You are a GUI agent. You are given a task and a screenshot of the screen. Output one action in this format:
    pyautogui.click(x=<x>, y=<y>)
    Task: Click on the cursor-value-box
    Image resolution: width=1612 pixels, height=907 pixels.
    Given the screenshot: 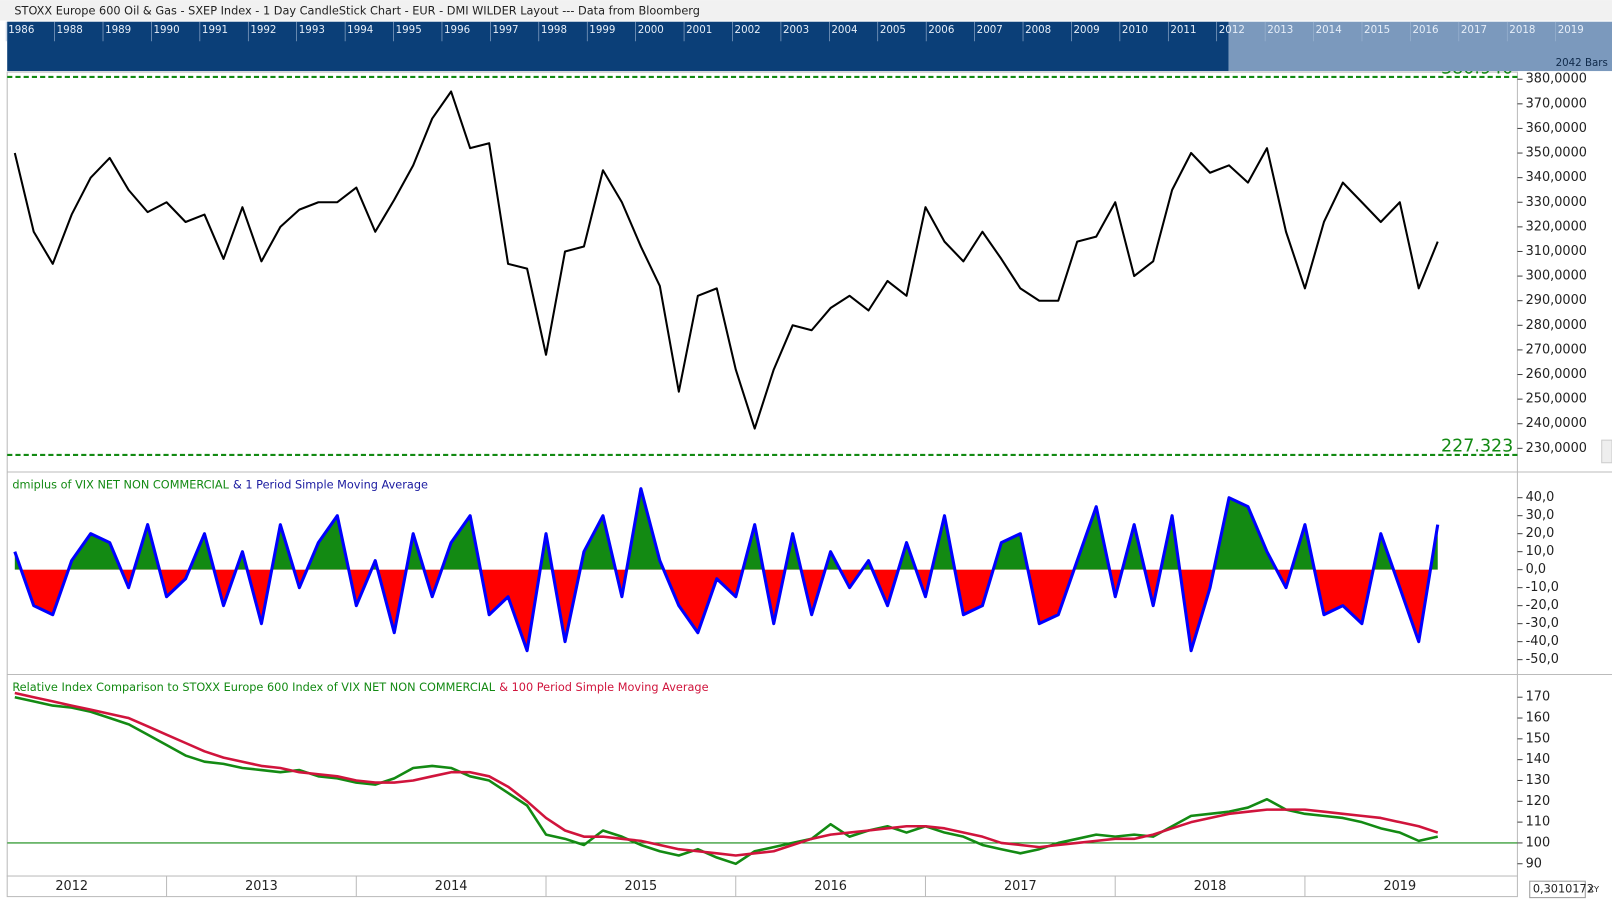 What is the action you would take?
    pyautogui.click(x=1557, y=889)
    